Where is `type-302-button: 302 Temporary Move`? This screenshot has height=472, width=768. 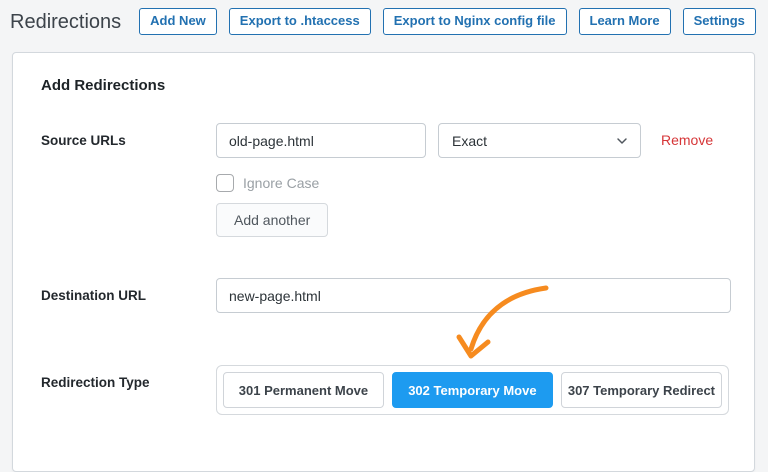 type-302-button: 302 Temporary Move is located at coordinates (472, 390).